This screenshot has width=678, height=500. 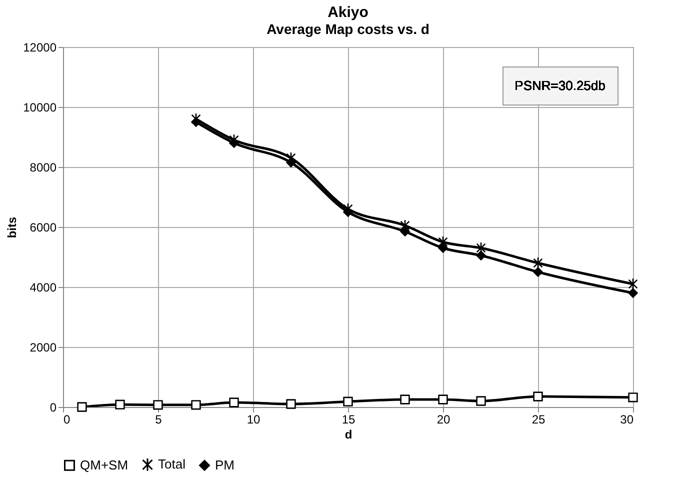 I want to click on y-tick-label: 0, so click(x=53, y=407).